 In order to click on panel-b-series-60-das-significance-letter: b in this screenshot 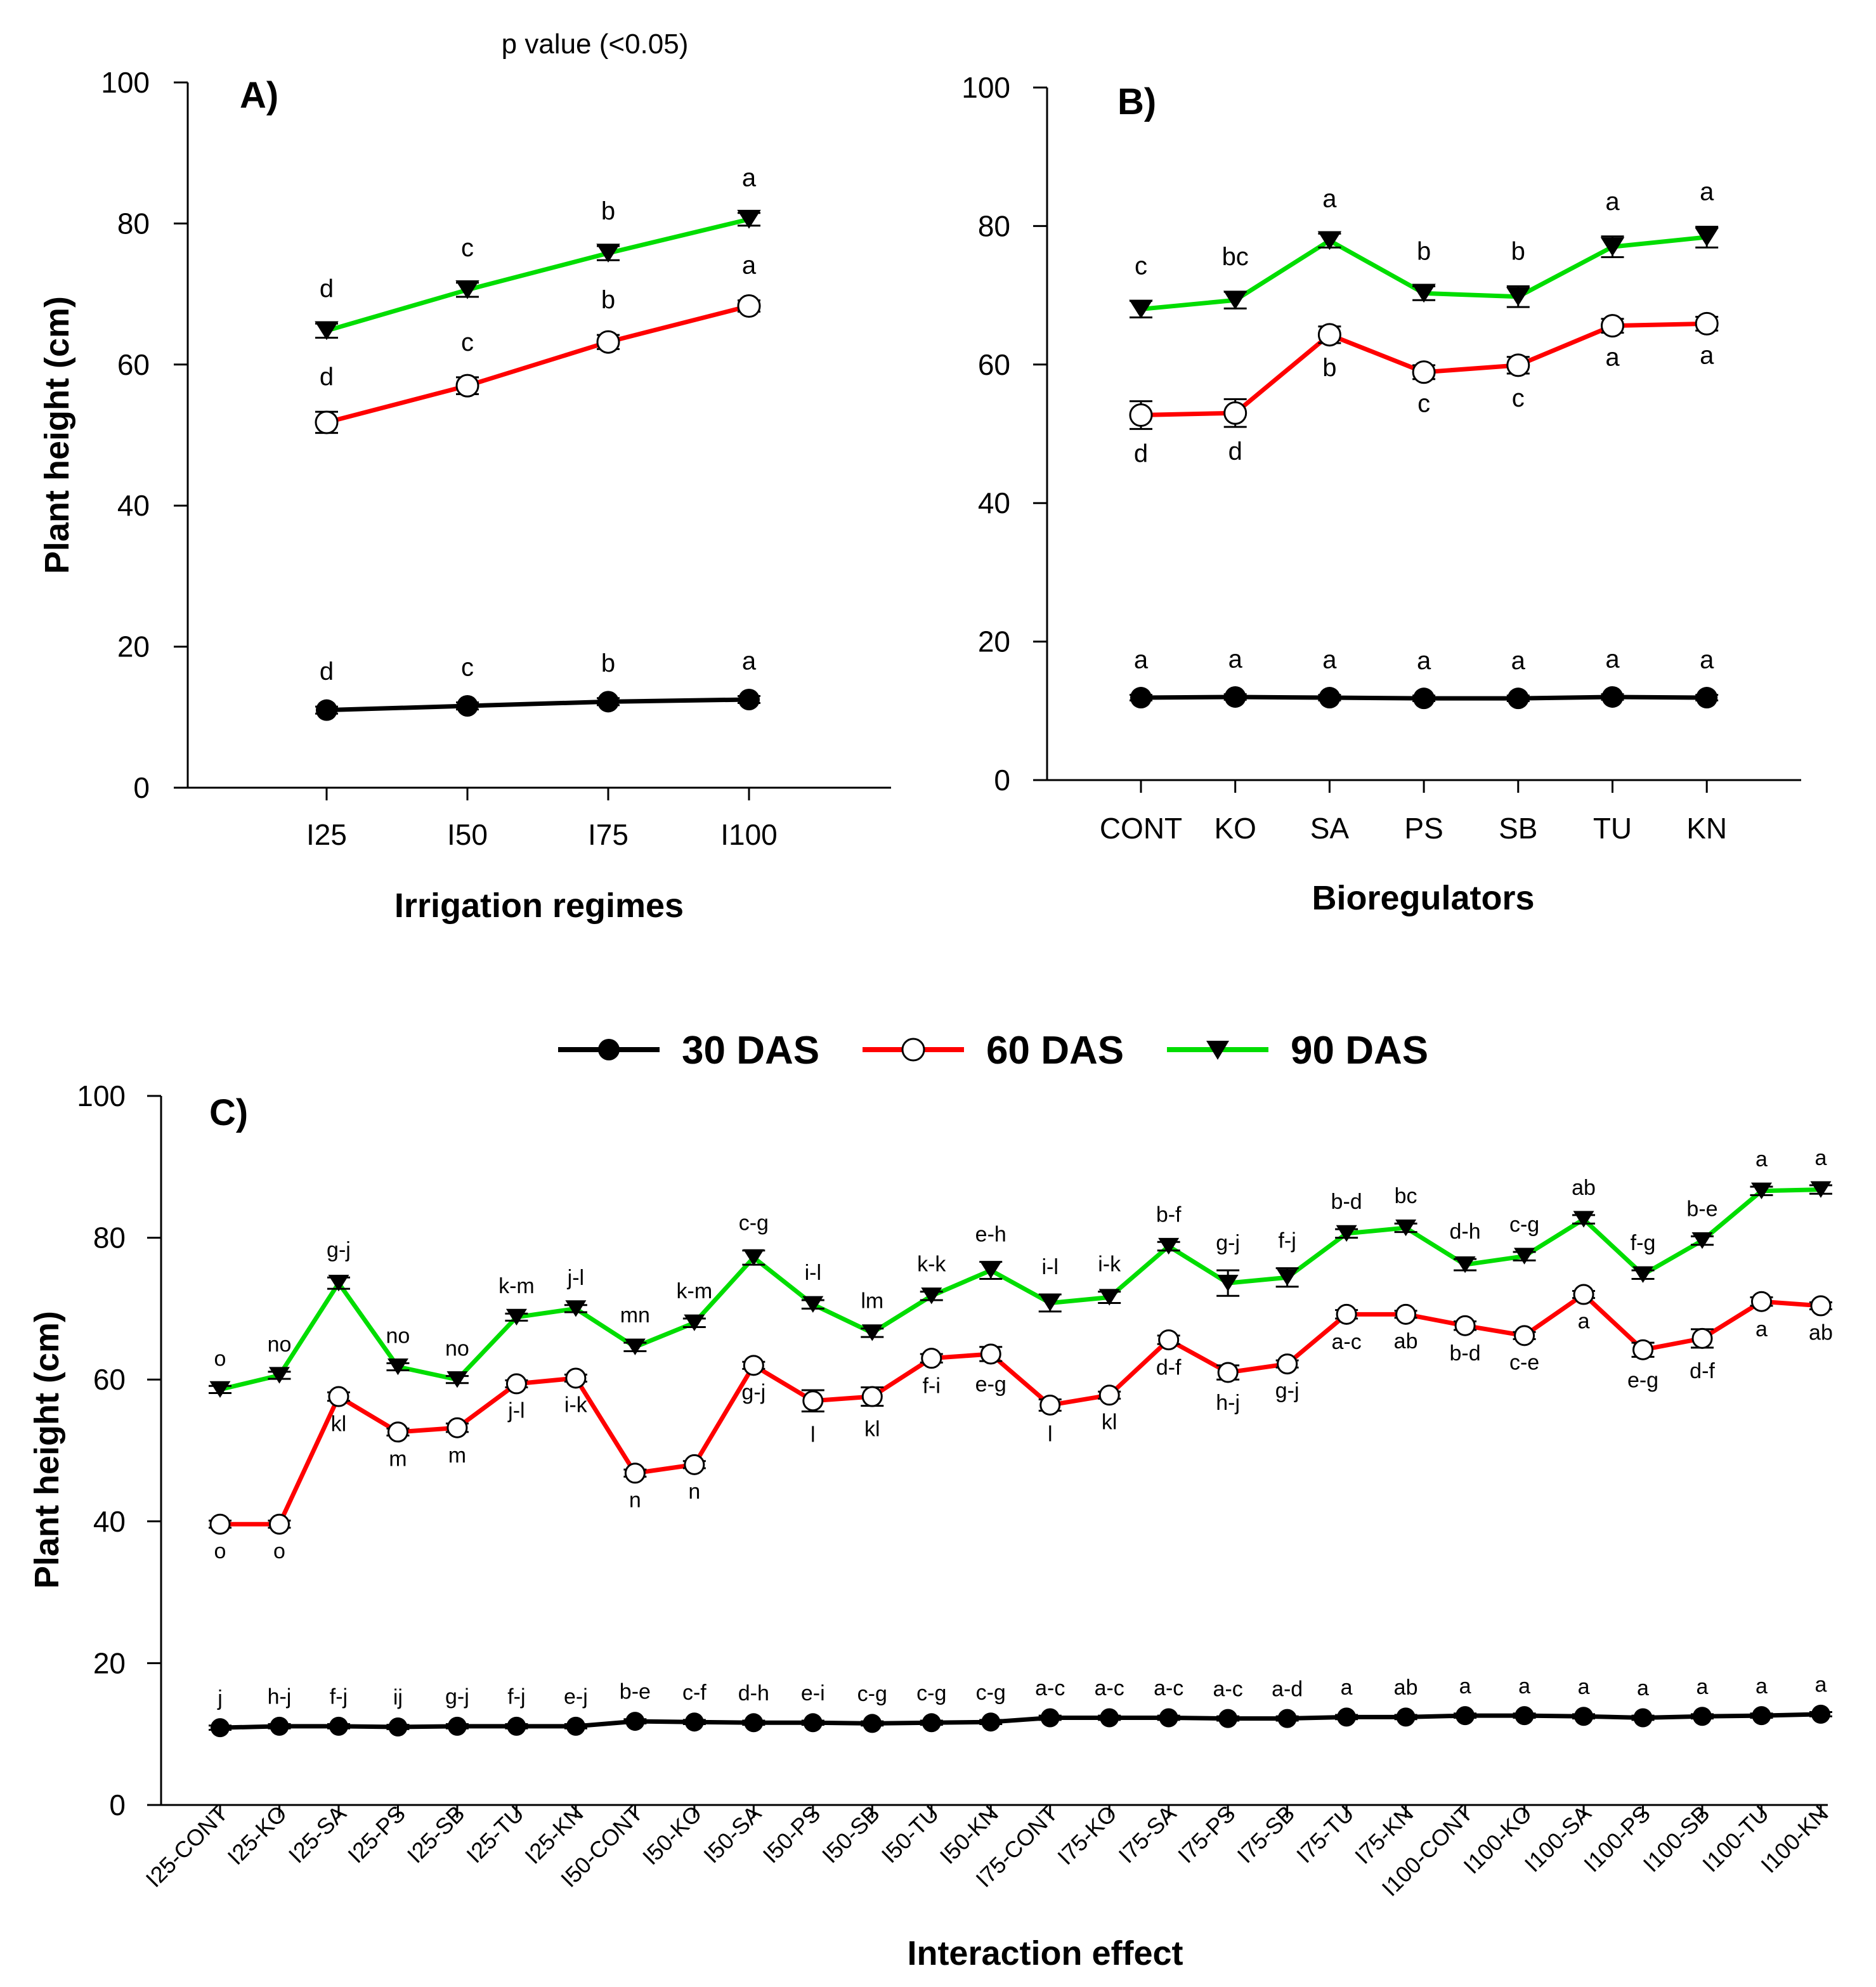, I will do `click(1329, 368)`.